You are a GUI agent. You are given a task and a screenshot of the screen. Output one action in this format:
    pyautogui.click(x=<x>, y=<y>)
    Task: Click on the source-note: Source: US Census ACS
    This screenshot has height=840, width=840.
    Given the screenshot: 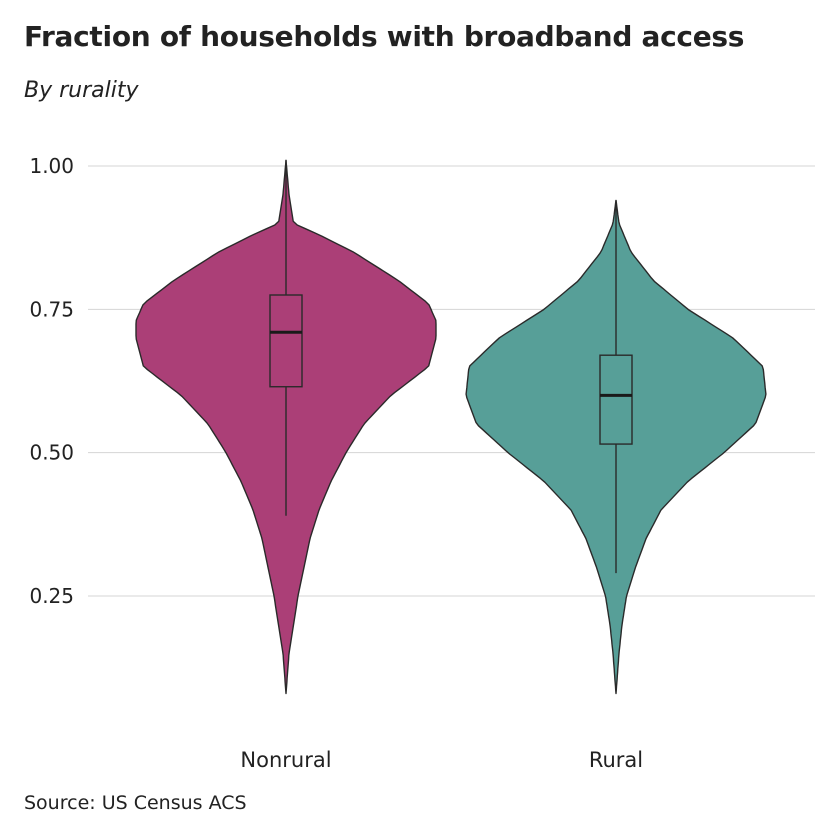 What is the action you would take?
    pyautogui.click(x=135, y=803)
    